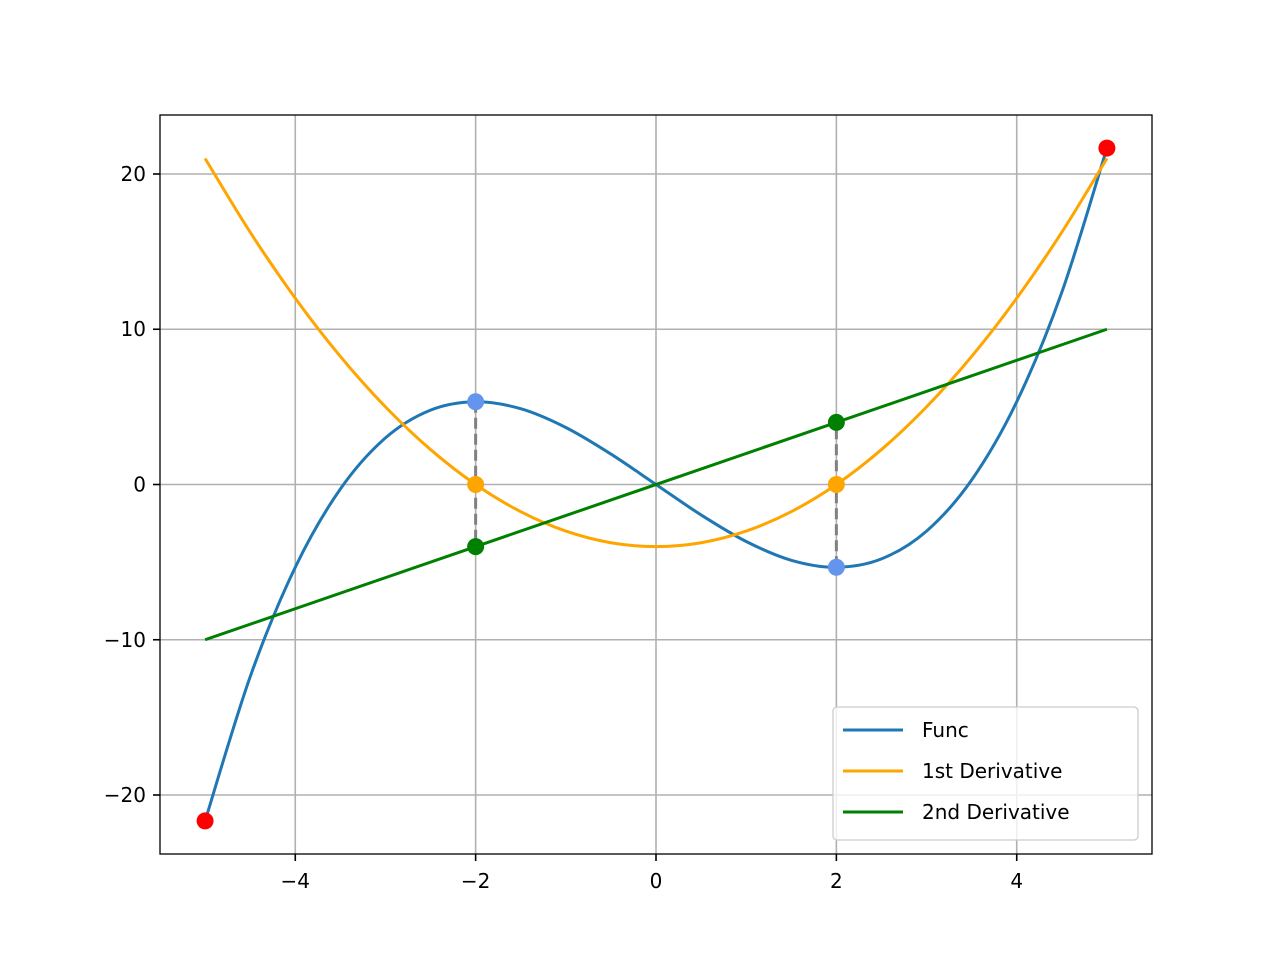  I want to click on legend: Func 1st Derivative 2nd Derivative, so click(985, 773).